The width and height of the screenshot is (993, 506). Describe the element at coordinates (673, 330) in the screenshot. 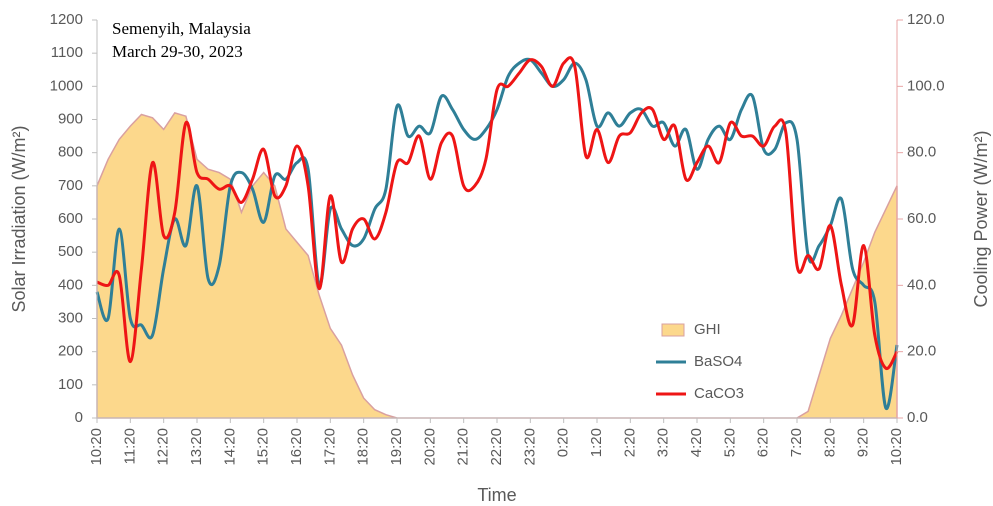

I see `legend-swatch` at that location.